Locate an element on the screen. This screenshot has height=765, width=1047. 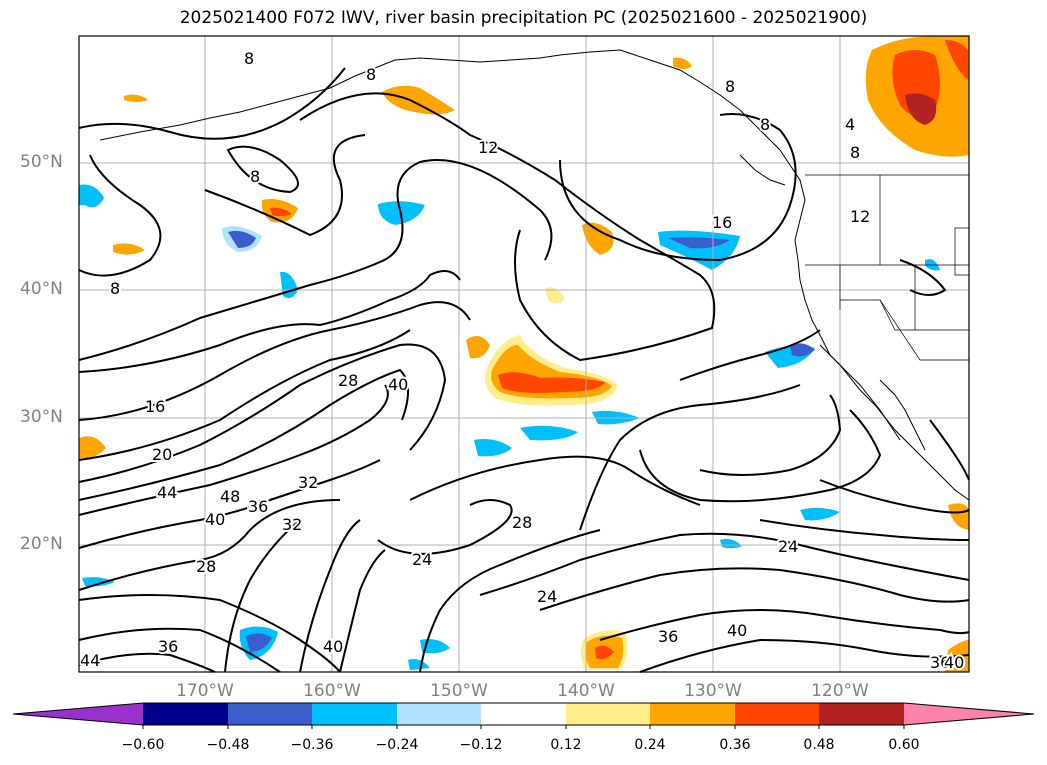
colorbar-tick-label: −0.24 is located at coordinates (397, 745).